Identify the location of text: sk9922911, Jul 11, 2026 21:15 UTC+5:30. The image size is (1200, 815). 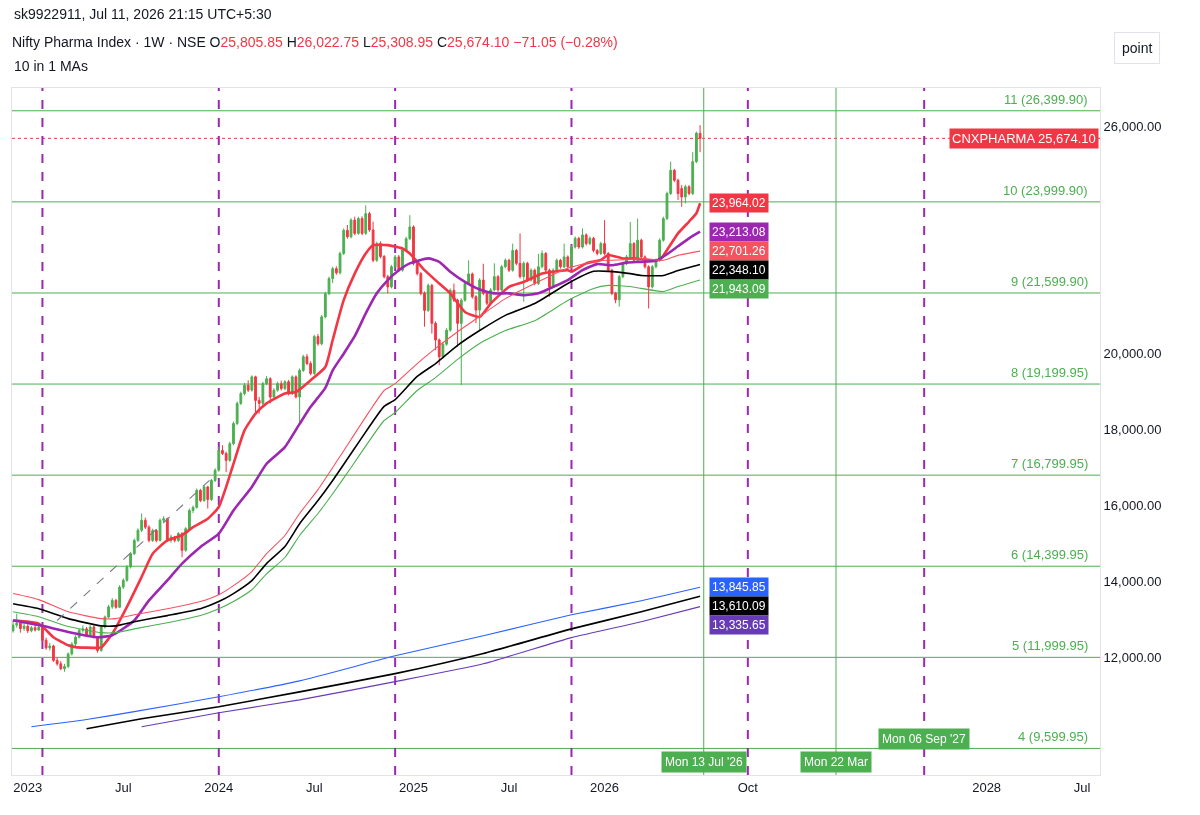
(143, 14).